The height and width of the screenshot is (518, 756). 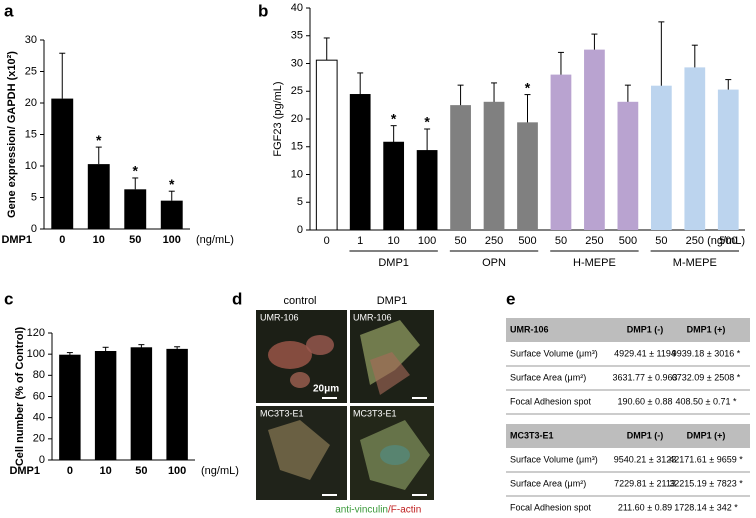 What do you see at coordinates (706, 459) in the screenshot?
I see `table-cell: 42171.61 ± 9659 *` at bounding box center [706, 459].